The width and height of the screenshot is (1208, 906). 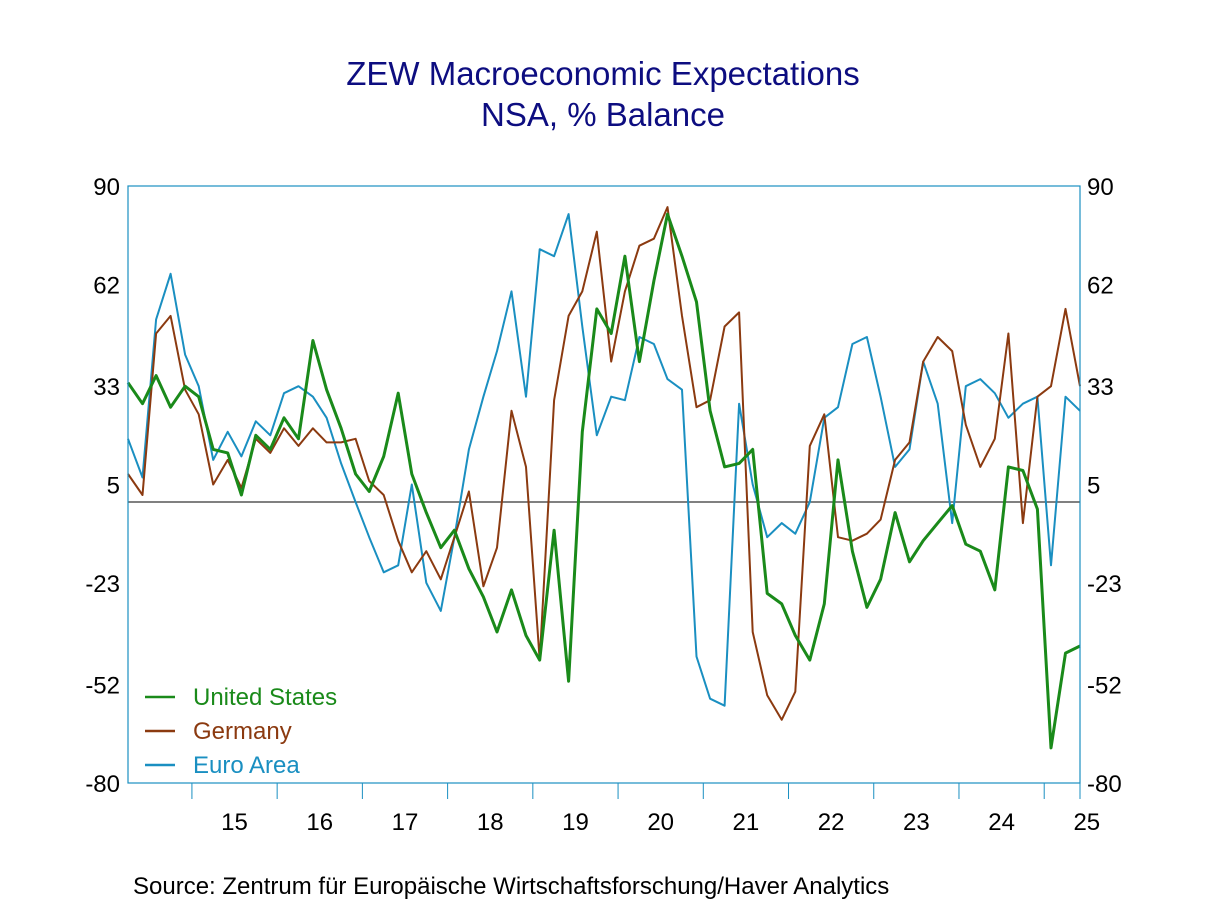 What do you see at coordinates (1104, 784) in the screenshot?
I see `y-tick-label-right: -80` at bounding box center [1104, 784].